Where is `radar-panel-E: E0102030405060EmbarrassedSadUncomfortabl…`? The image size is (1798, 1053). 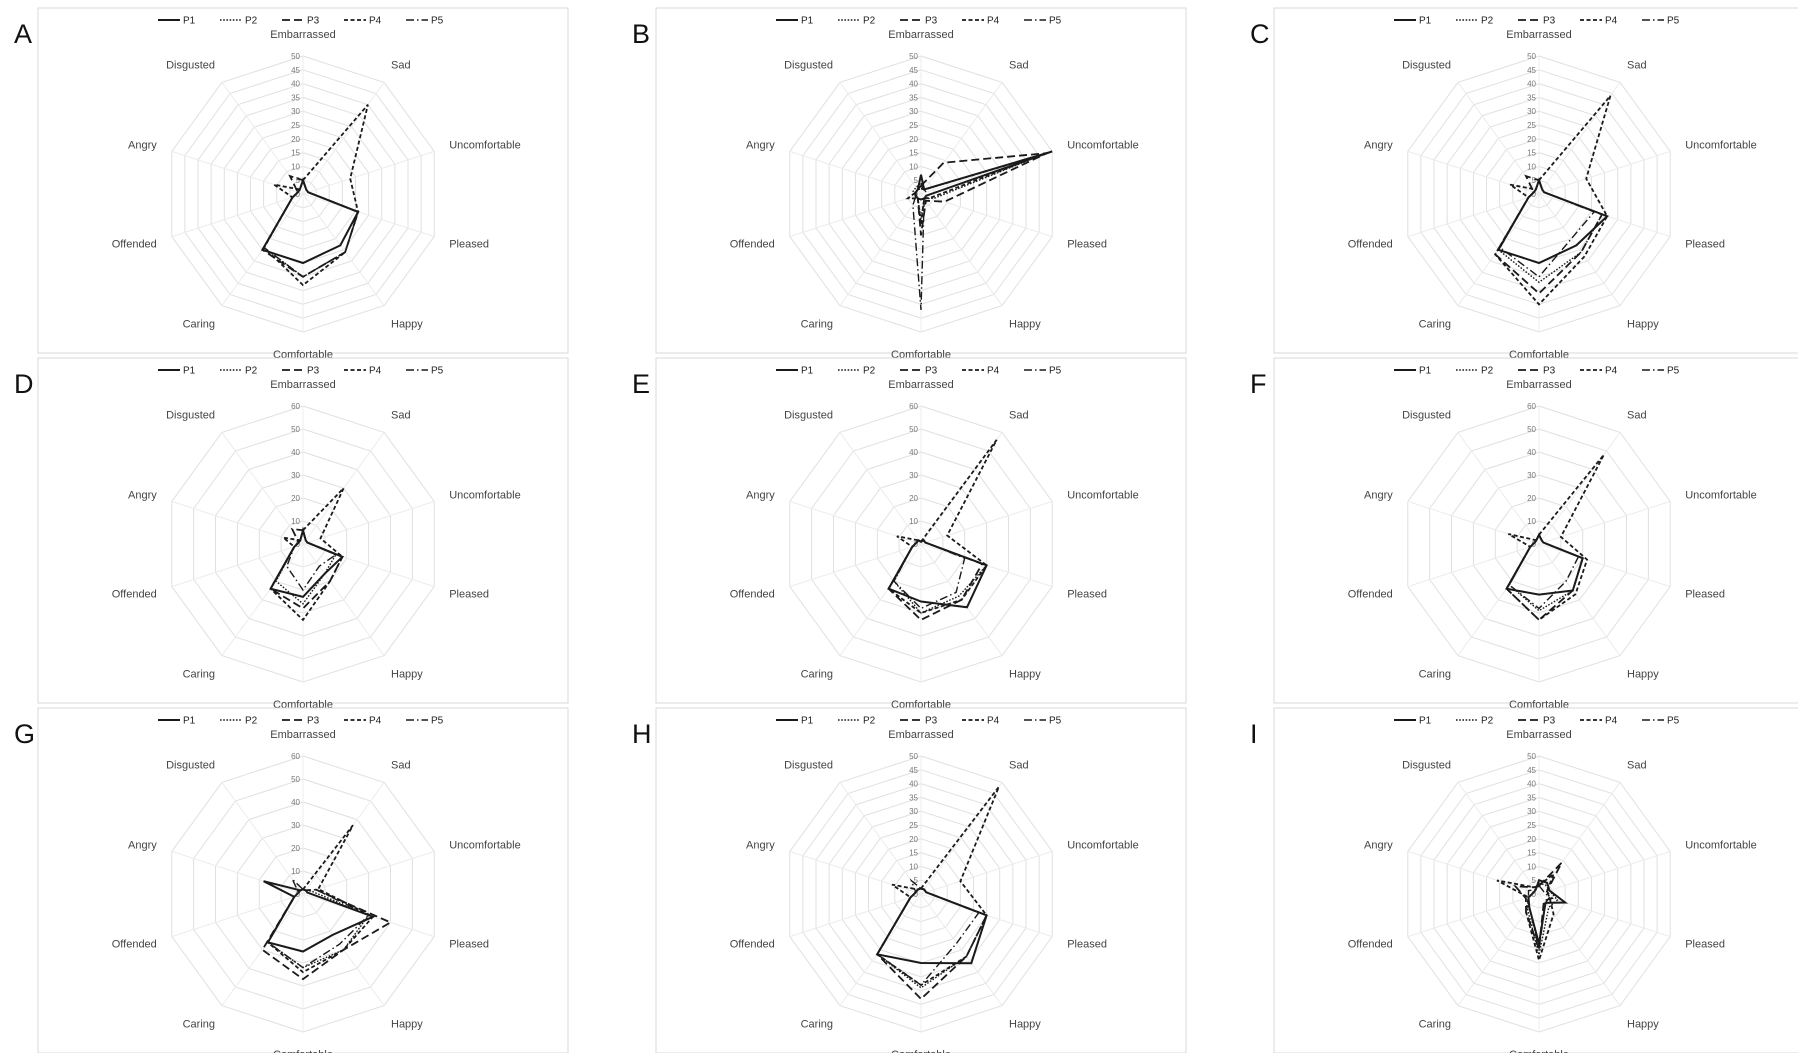 radar-panel-E: E0102030405060EmbarrassedSadUncomfortabl… is located at coordinates (909, 534).